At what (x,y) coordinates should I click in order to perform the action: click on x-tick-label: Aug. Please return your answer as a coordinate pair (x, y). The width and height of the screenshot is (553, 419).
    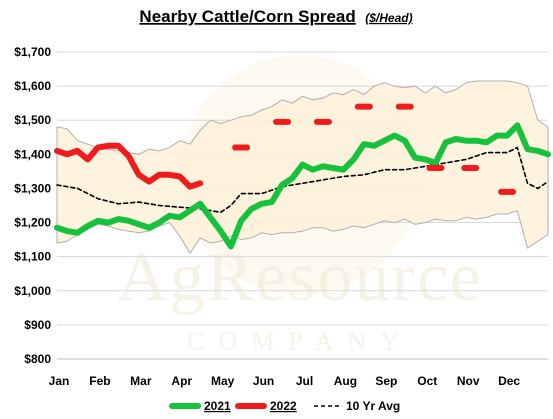
    Looking at the image, I should click on (345, 381).